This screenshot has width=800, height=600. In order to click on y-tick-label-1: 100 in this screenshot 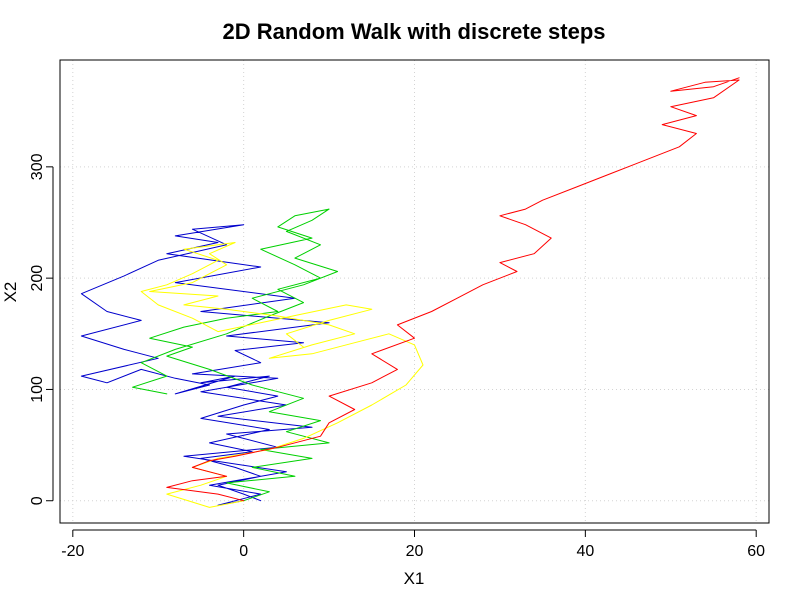, I will do `click(37, 389)`.